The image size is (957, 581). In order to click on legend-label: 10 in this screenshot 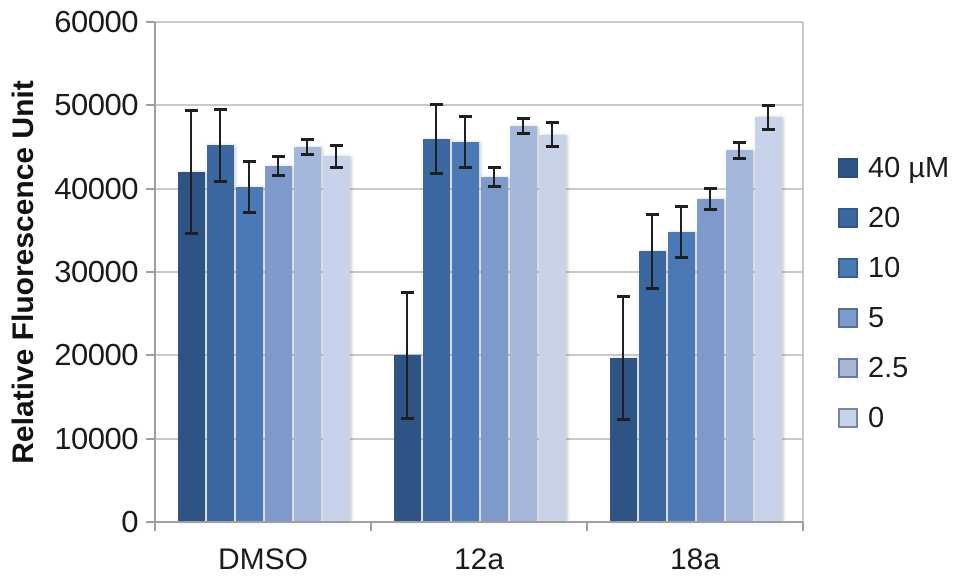, I will do `click(884, 267)`.